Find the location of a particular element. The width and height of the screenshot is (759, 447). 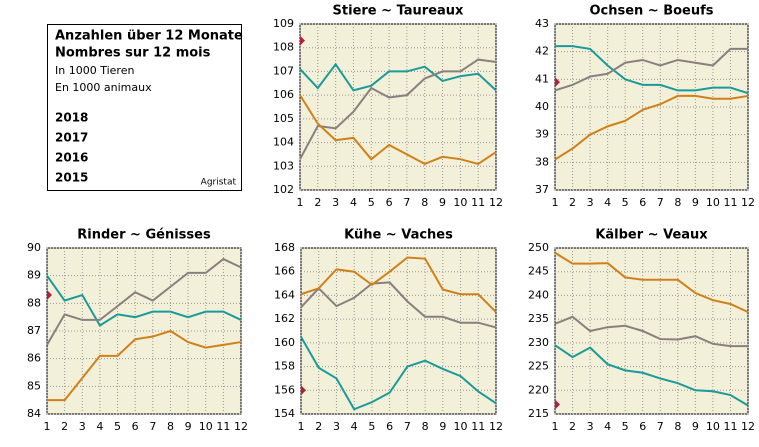

y-tick-label: 245 is located at coordinates (538, 271).